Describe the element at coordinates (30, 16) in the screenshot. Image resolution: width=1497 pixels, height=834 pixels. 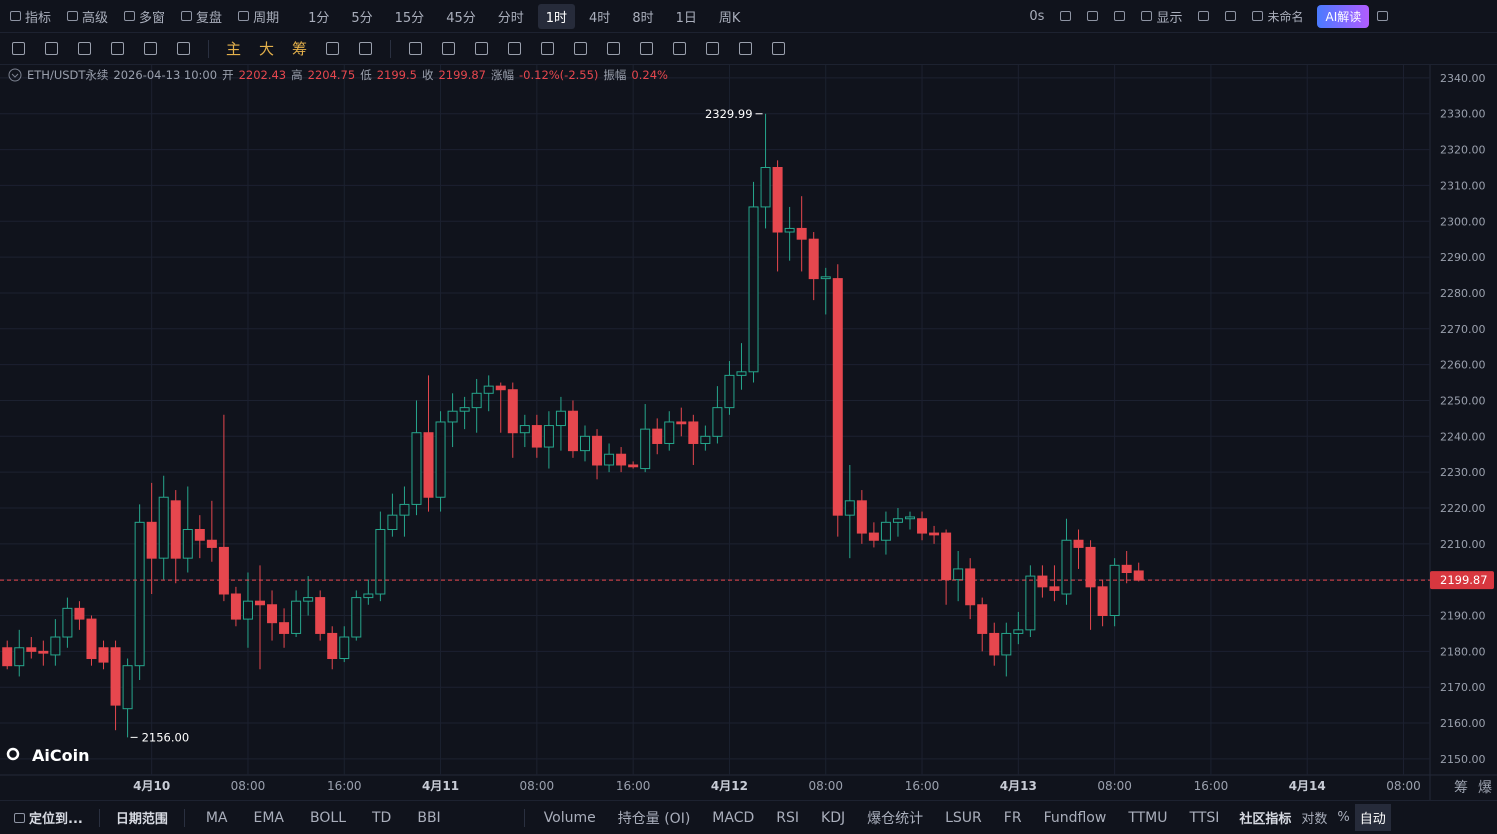
I see `menu-item: 指标` at that location.